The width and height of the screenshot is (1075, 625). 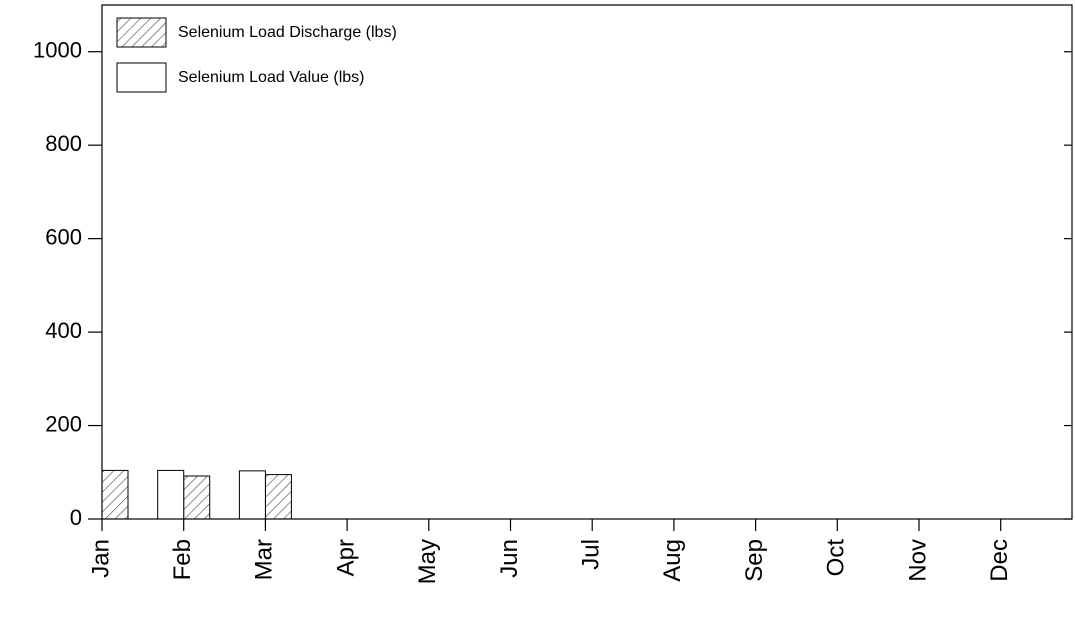 What do you see at coordinates (63, 236) in the screenshot?
I see `y-tick-label: 600` at bounding box center [63, 236].